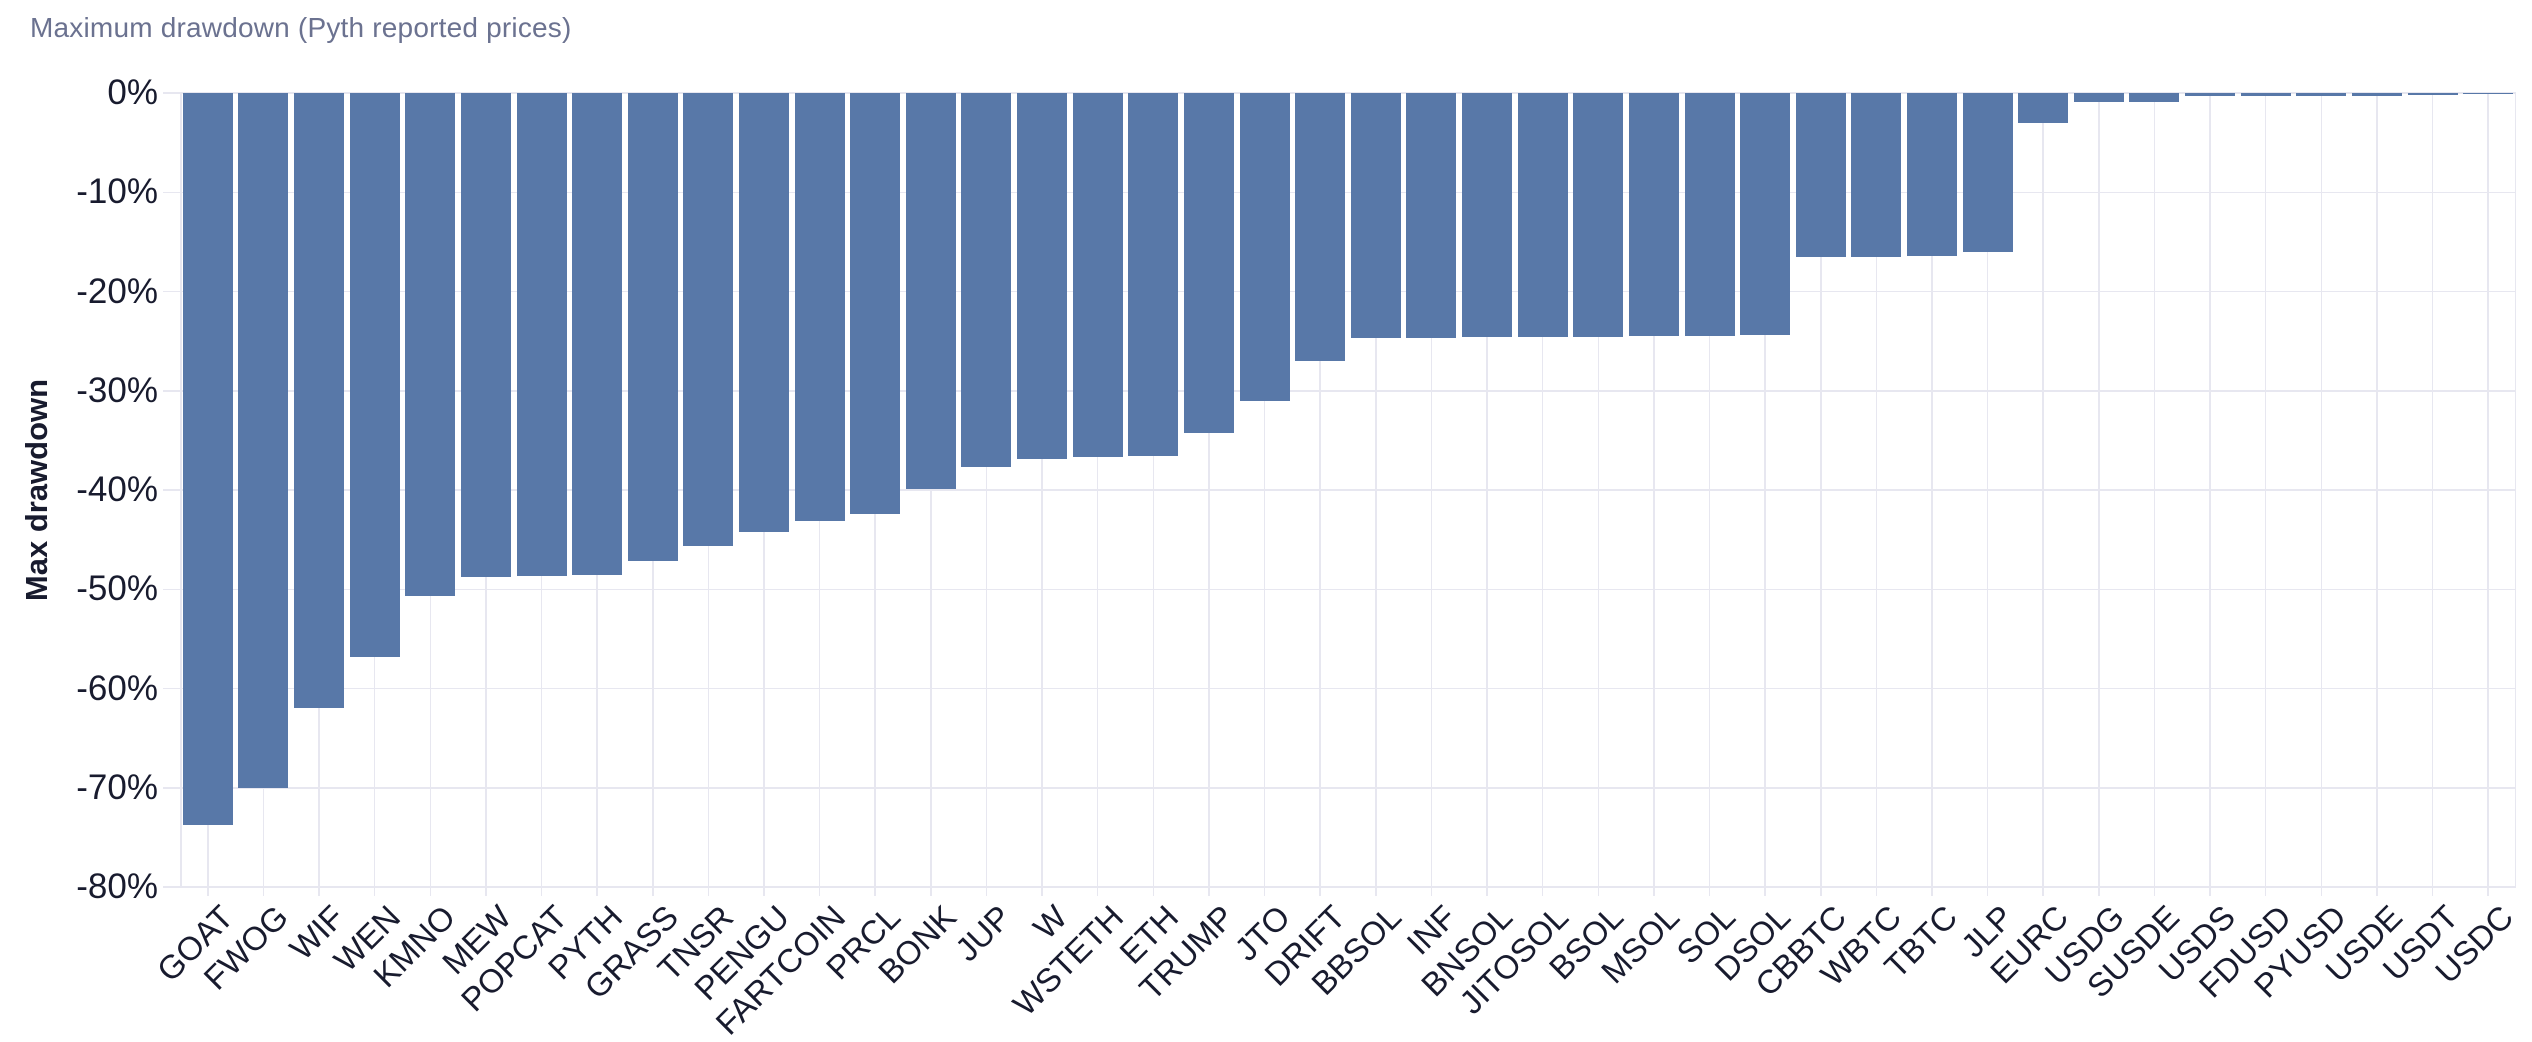  What do you see at coordinates (117, 192) in the screenshot?
I see `y-tick-label: -10%` at bounding box center [117, 192].